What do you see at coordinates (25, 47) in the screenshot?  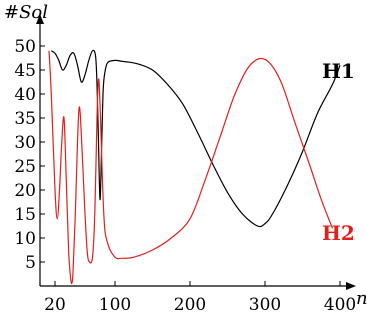 I see `y-tick-label: 50` at bounding box center [25, 47].